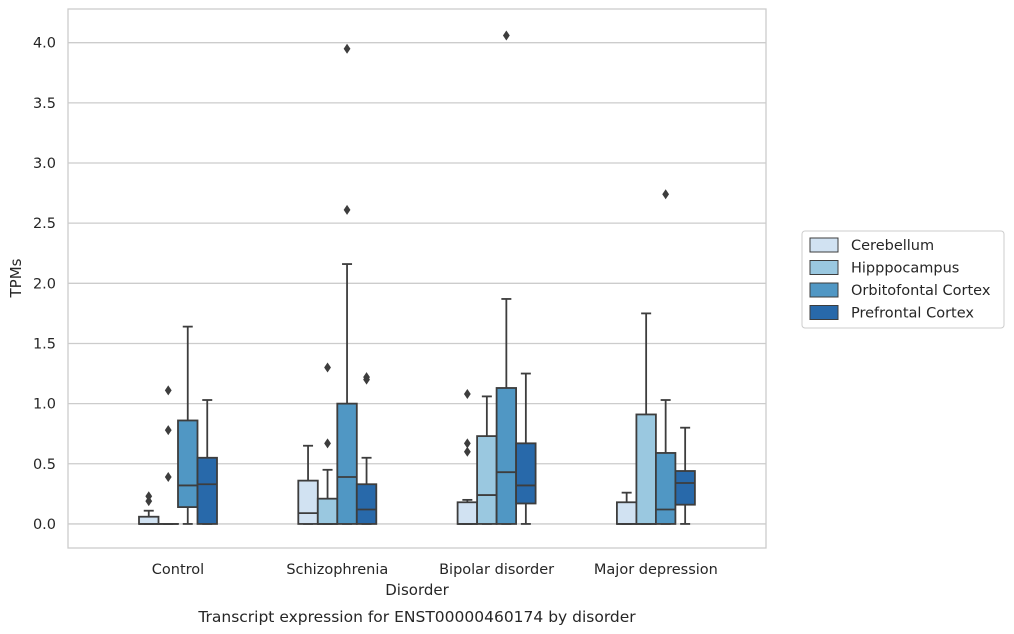 Image resolution: width=1014 pixels, height=634 pixels. What do you see at coordinates (44, 164) in the screenshot?
I see `y-tick-label: 3.0` at bounding box center [44, 164].